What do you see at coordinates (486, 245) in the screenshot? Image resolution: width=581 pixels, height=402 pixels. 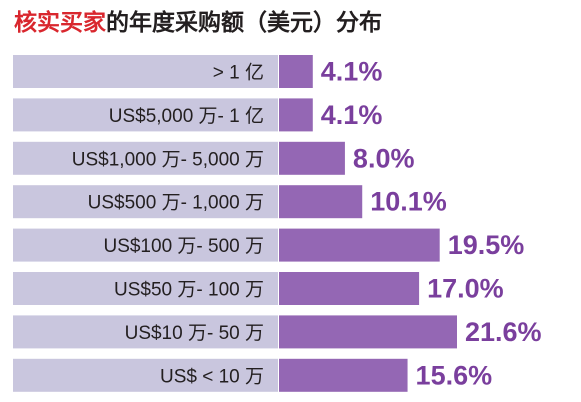 I see `value-label: 19.5%` at bounding box center [486, 245].